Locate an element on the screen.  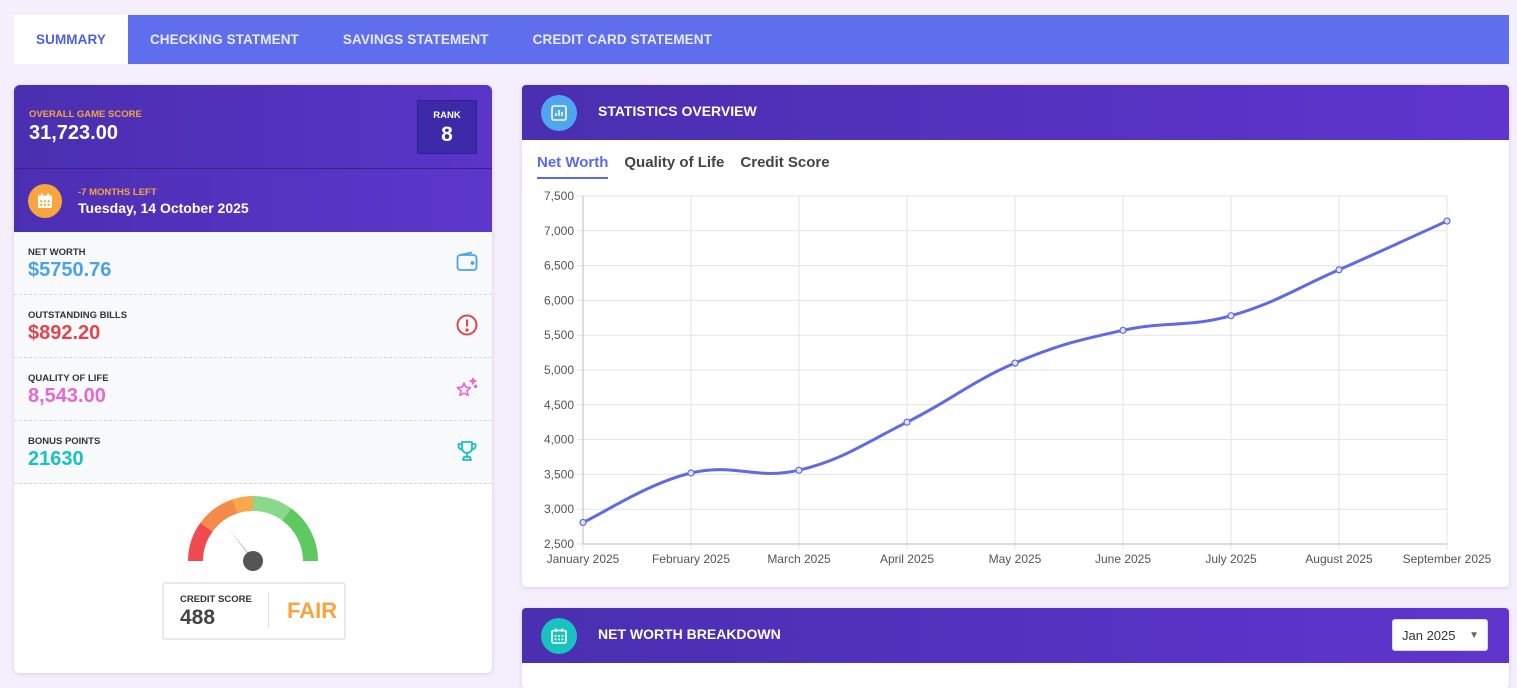
bonus-points-row: BONUS POINTS 21630 is located at coordinates (253, 452).